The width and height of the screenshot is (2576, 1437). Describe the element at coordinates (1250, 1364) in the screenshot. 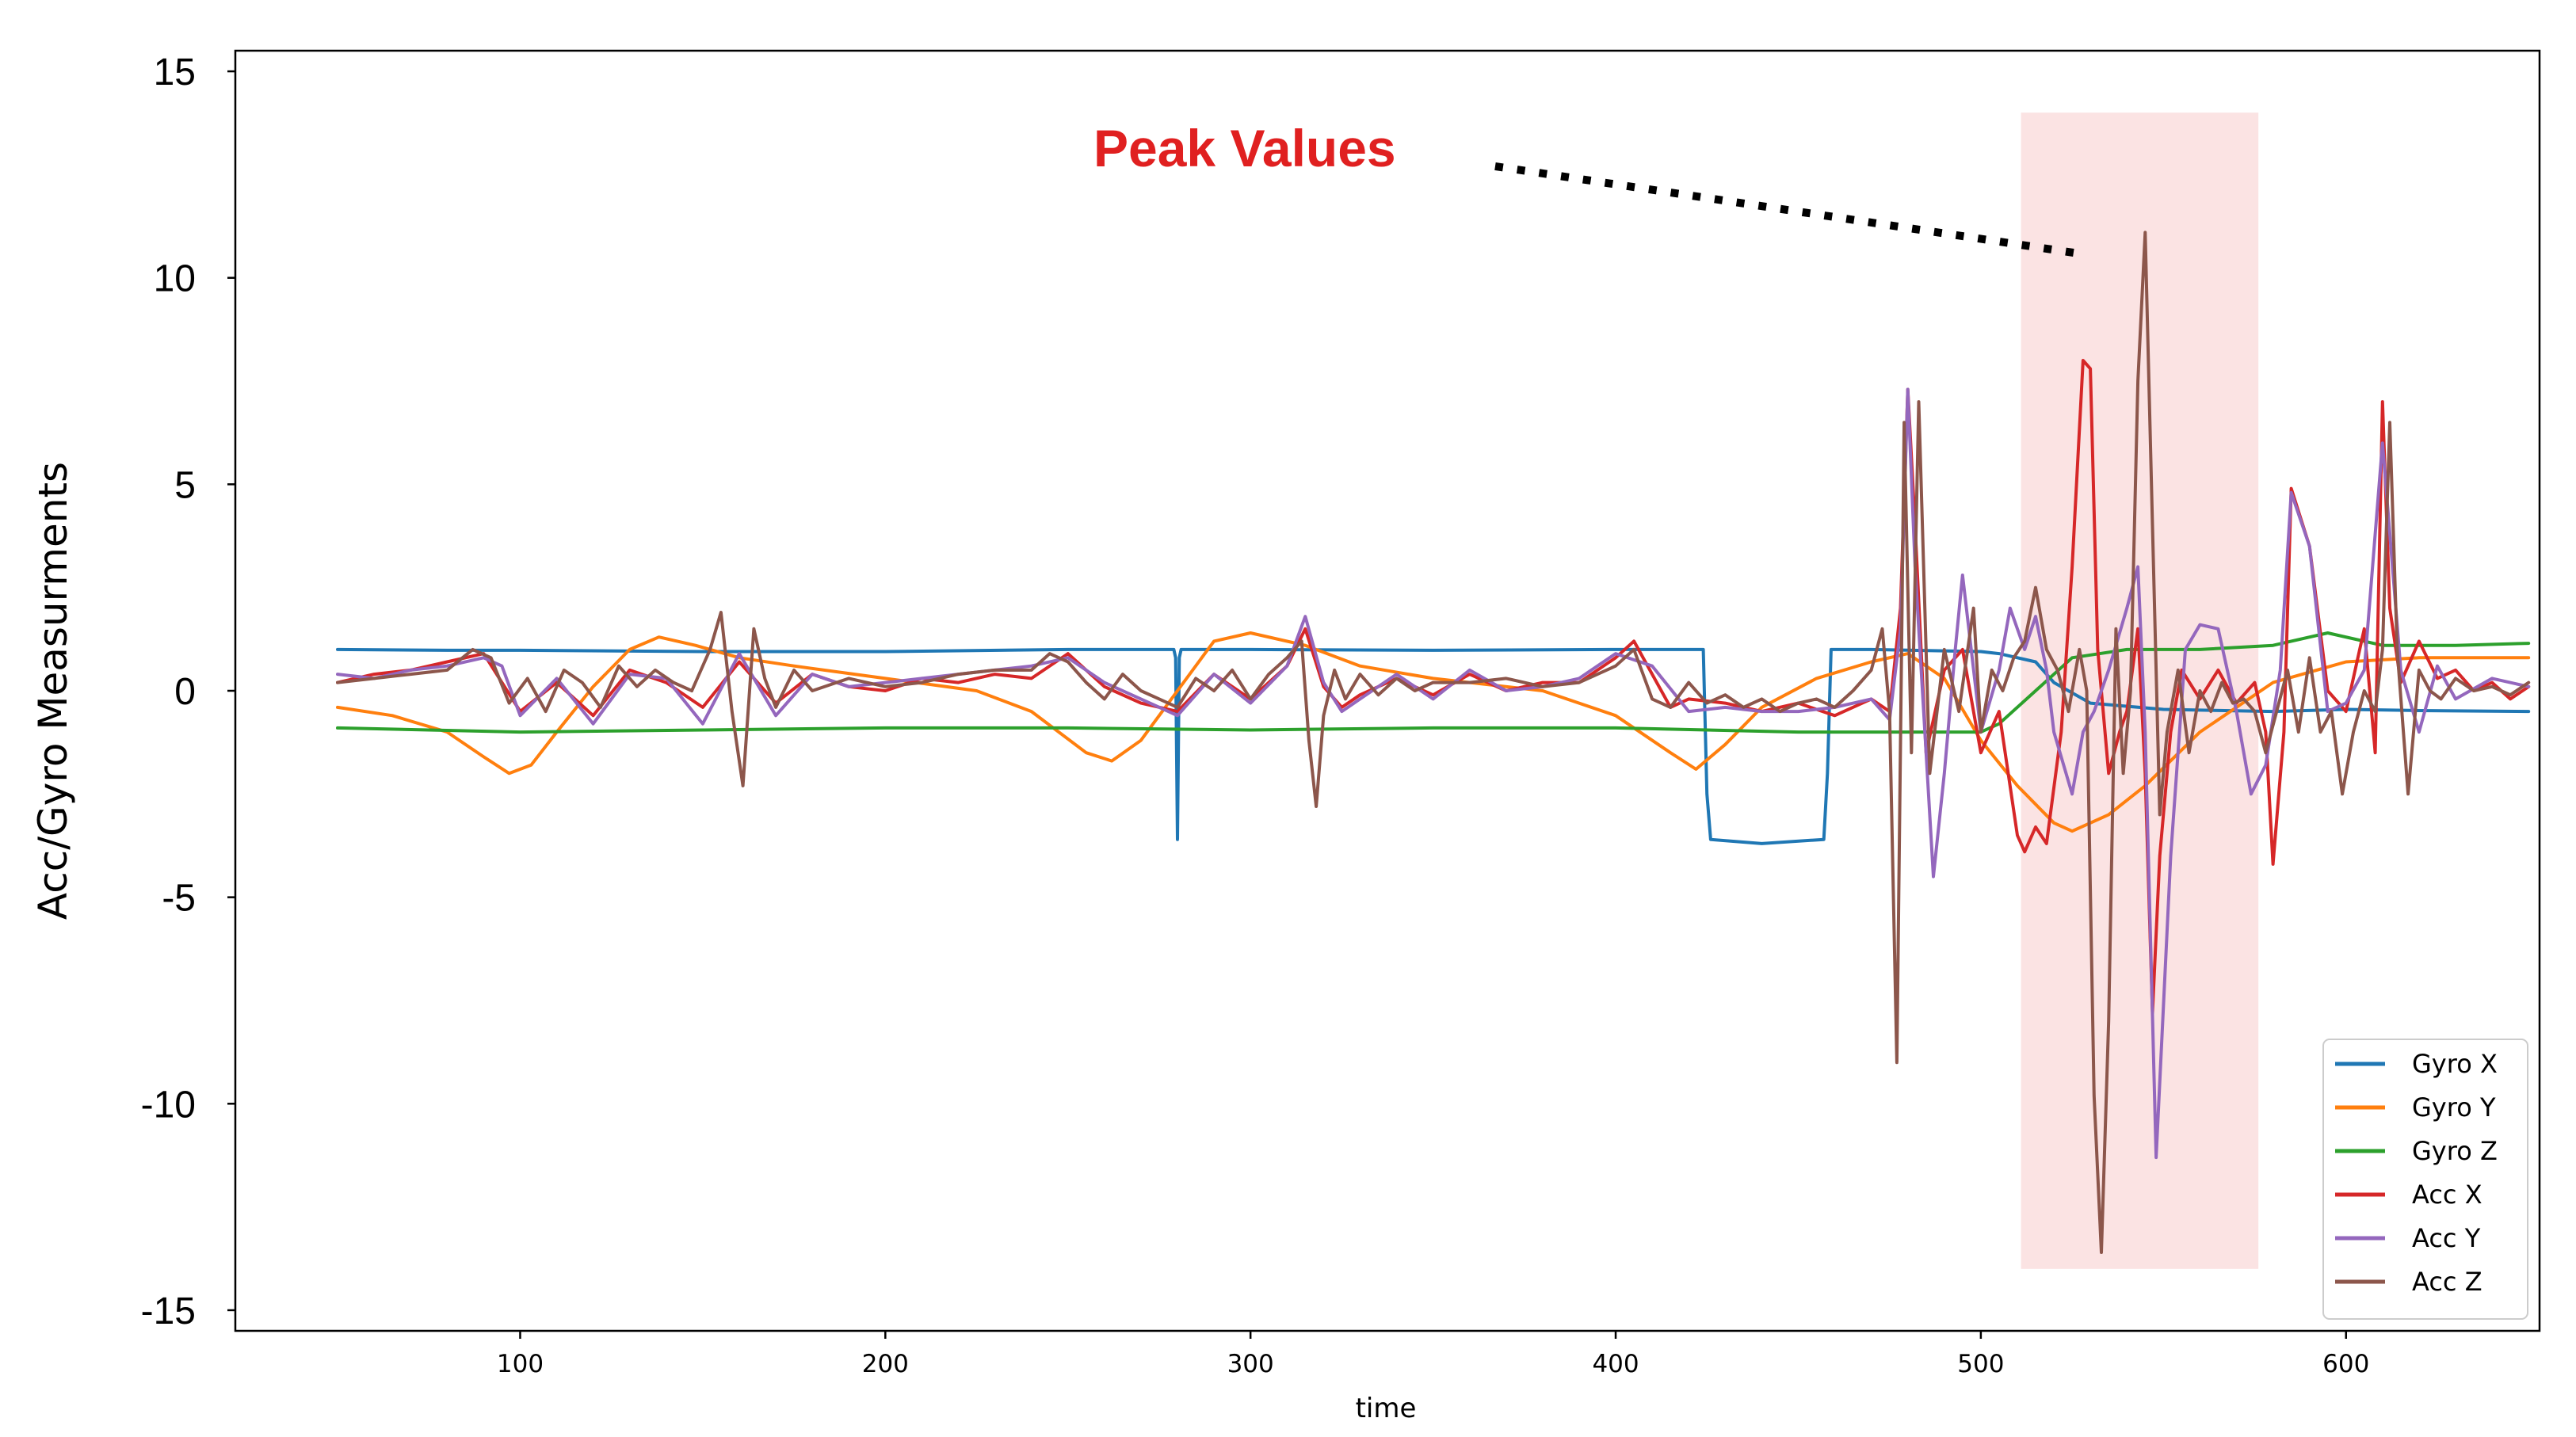

I see `x-tick-label: 300` at that location.